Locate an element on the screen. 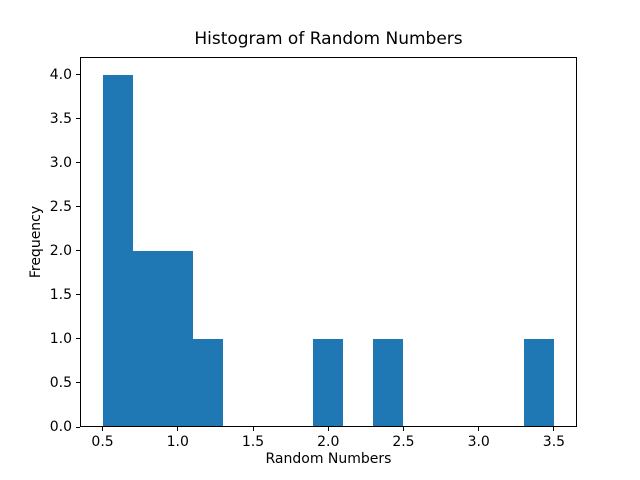 The image size is (640, 480). y-tick-label: 2.0 is located at coordinates (60, 250).